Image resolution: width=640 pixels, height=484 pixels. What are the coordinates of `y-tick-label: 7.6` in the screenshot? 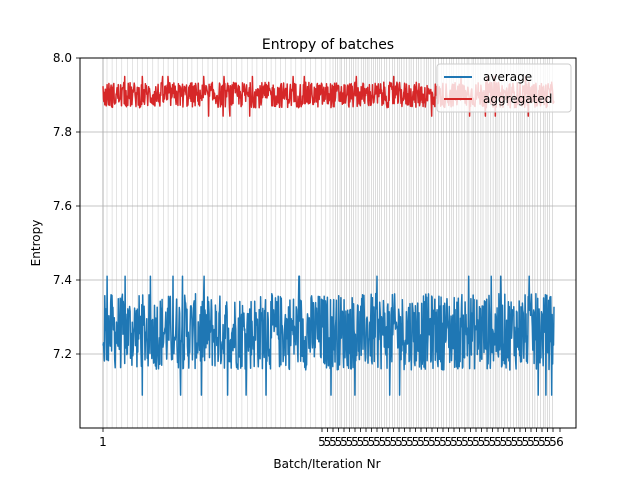 It's located at (62, 206).